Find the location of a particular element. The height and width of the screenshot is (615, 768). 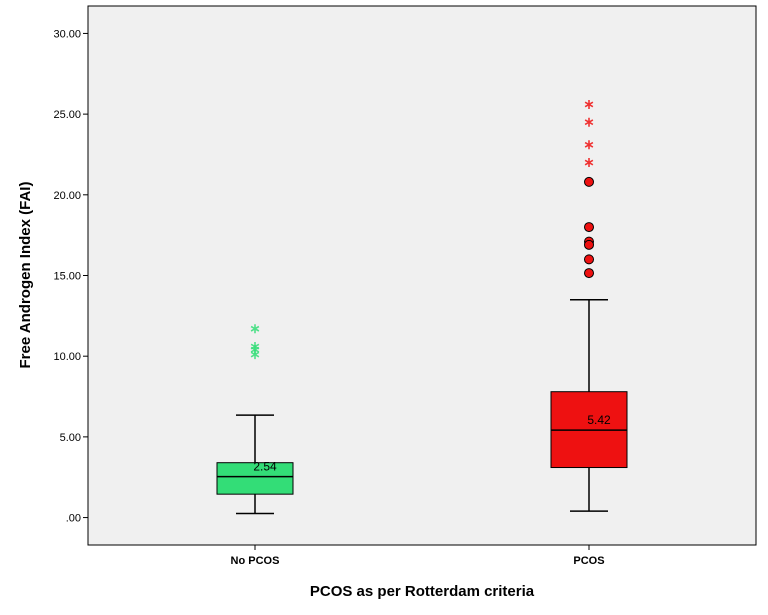

y-tick-label: 30.00 is located at coordinates (67, 34).